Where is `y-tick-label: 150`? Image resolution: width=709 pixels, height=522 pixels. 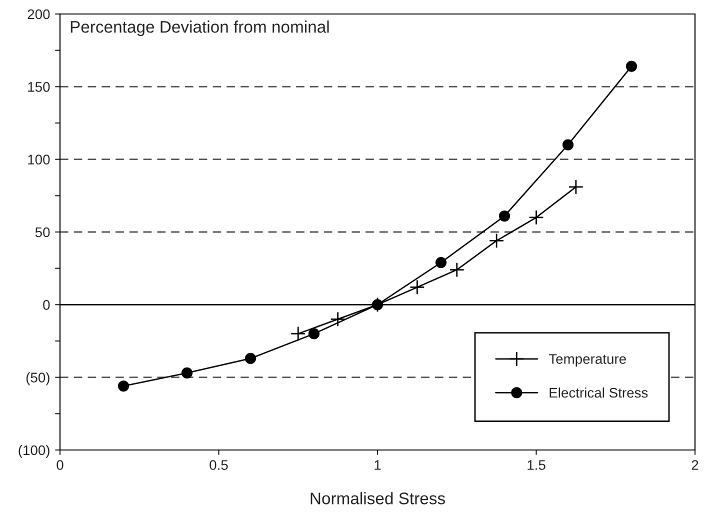 y-tick-label: 150 is located at coordinates (39, 87).